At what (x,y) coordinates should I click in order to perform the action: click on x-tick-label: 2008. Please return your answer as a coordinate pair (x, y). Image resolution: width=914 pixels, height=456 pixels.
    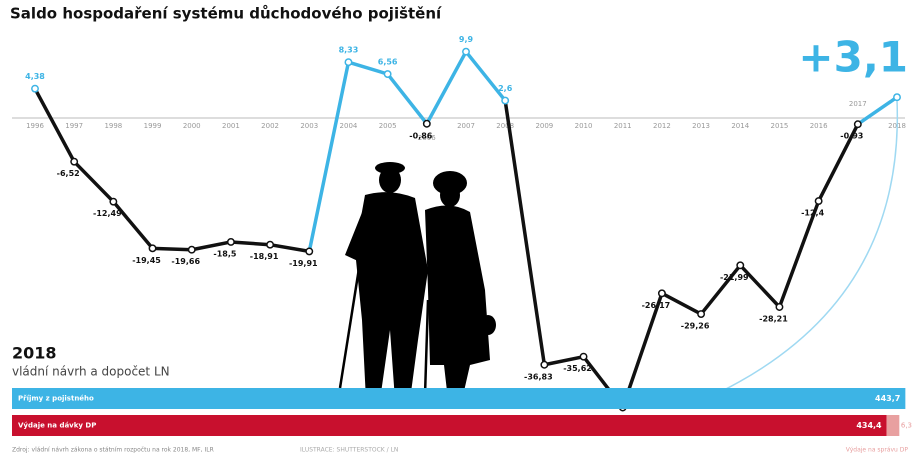
    Looking at the image, I should click on (505, 126).